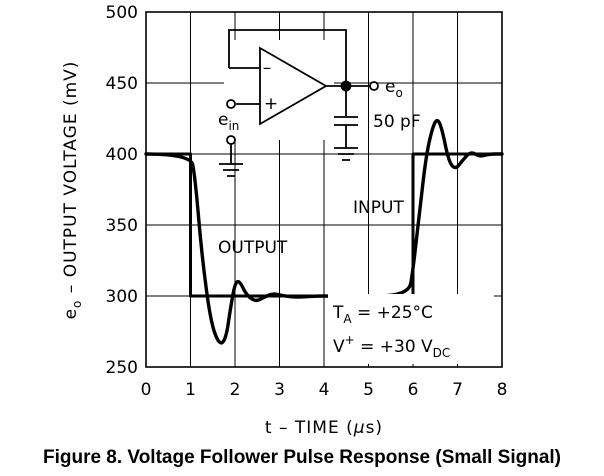 The image size is (604, 476). I want to click on x-tick-label: 0, so click(146, 390).